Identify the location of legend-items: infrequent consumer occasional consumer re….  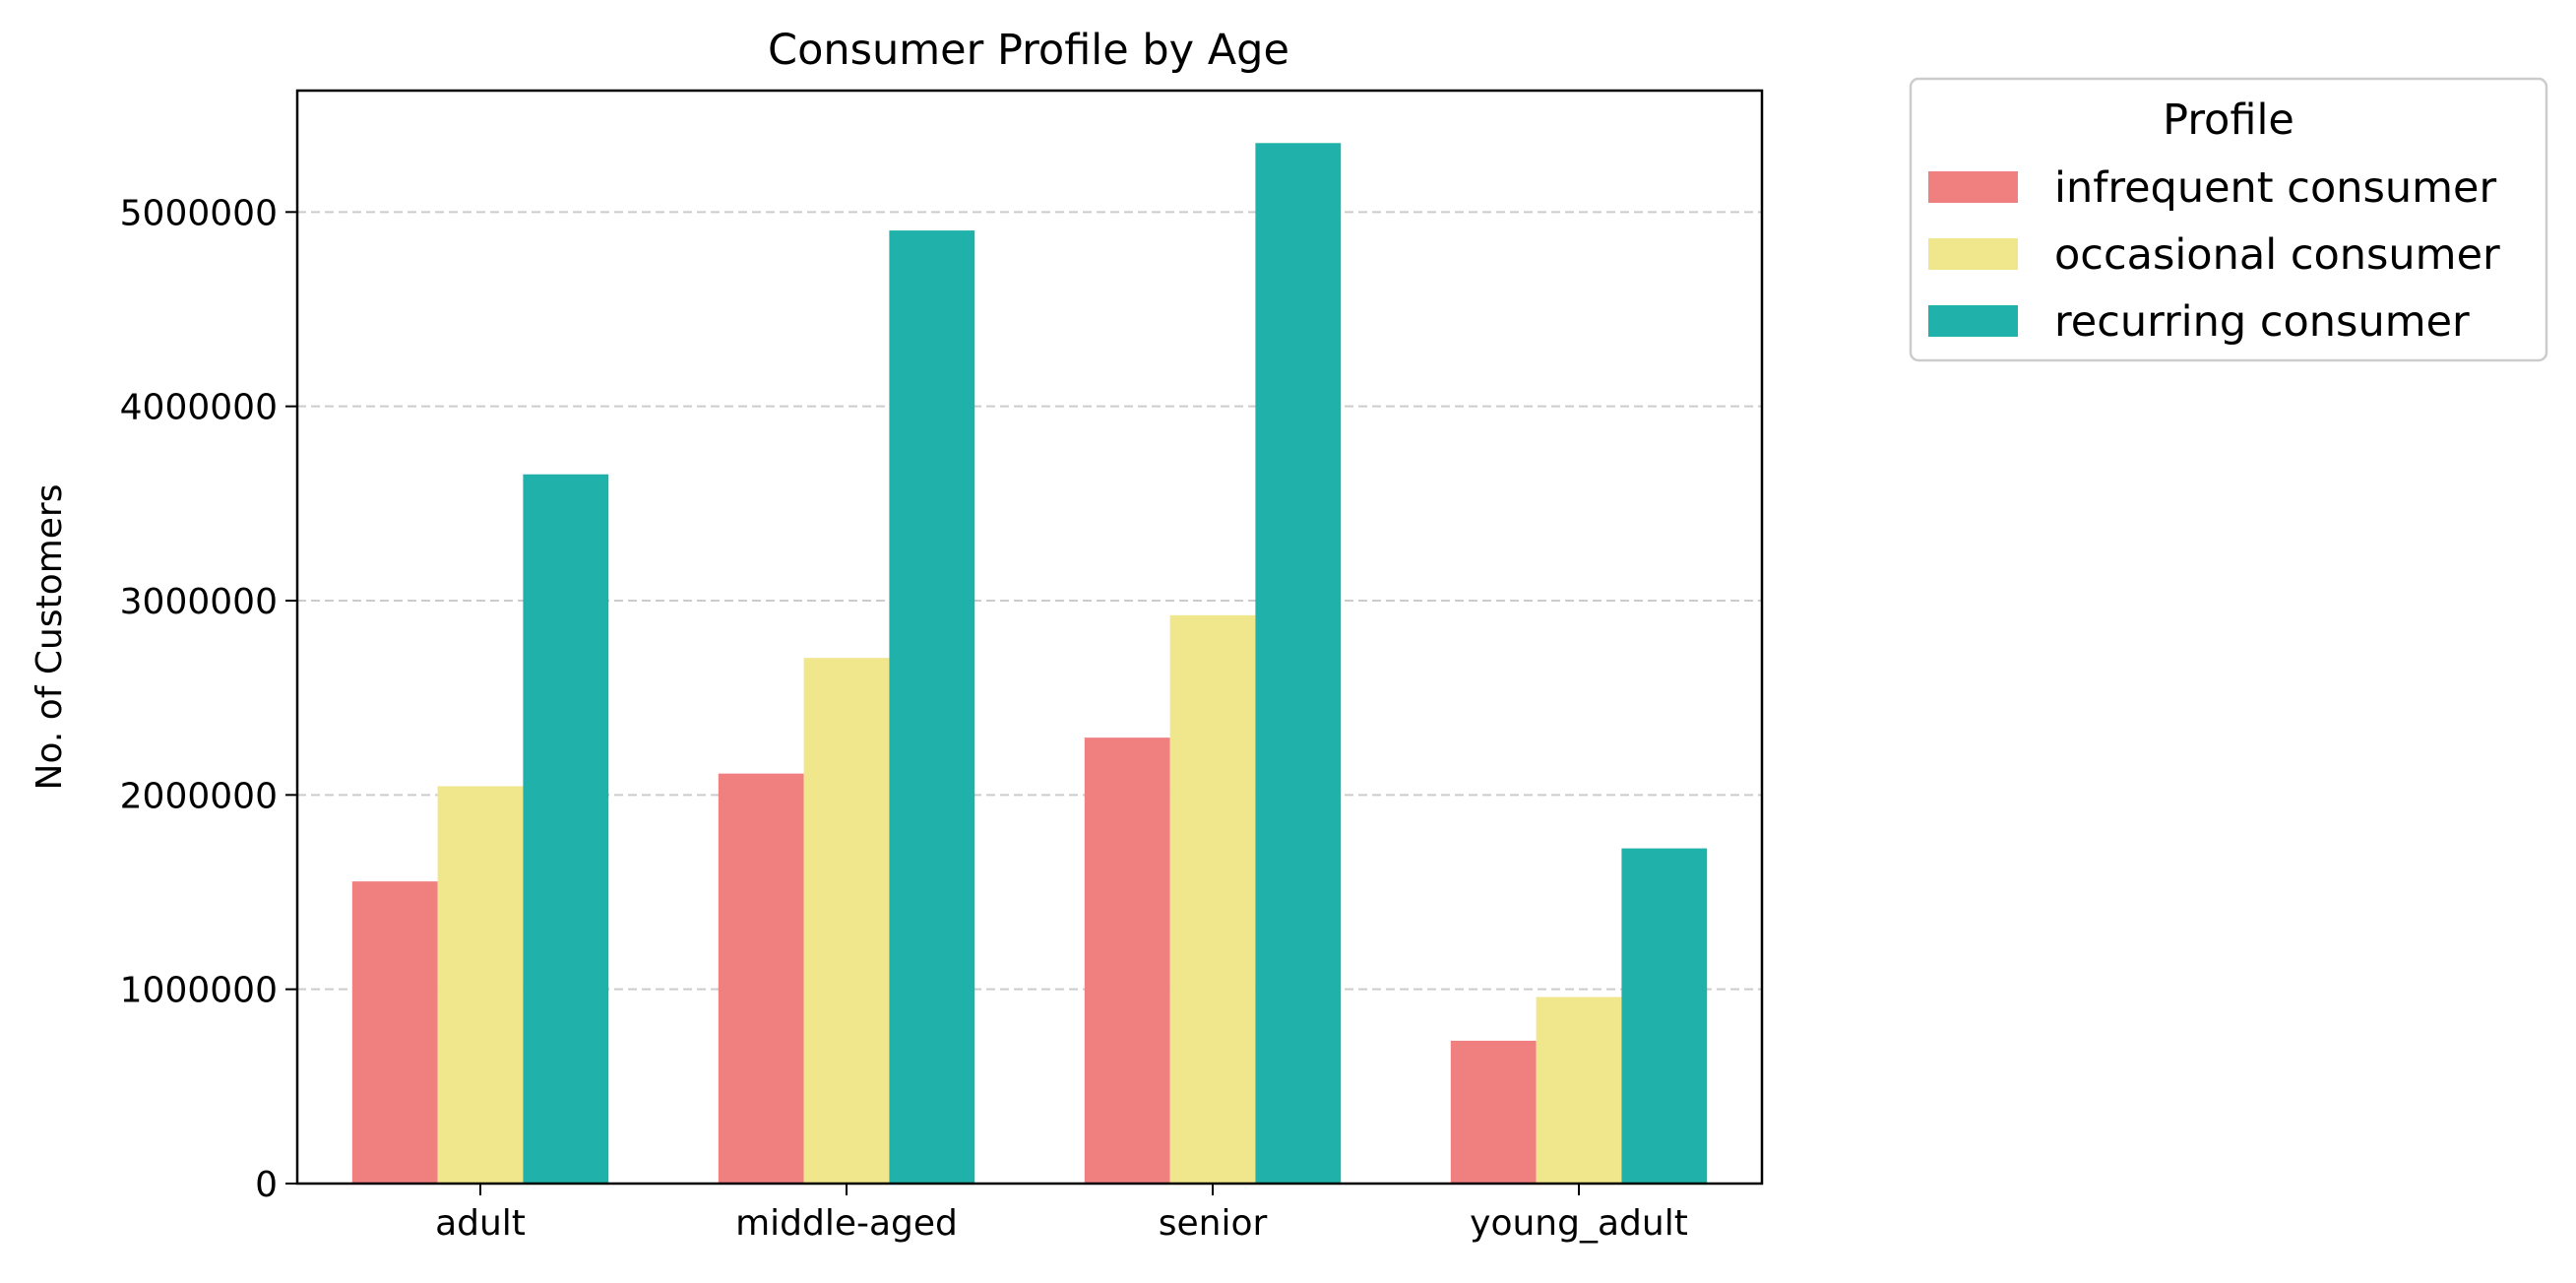
(2214, 255).